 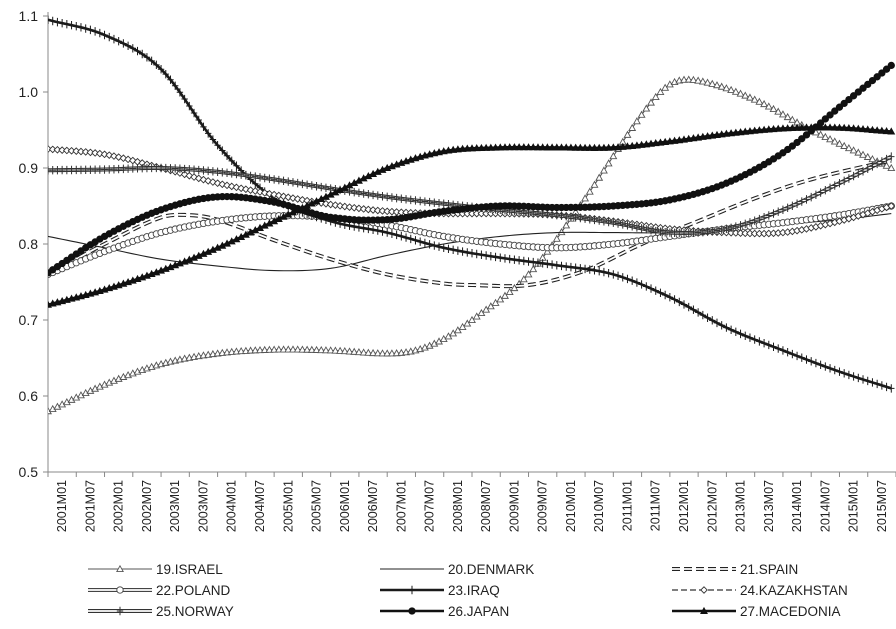 What do you see at coordinates (412, 611) in the screenshot?
I see `legend-marker-japan` at bounding box center [412, 611].